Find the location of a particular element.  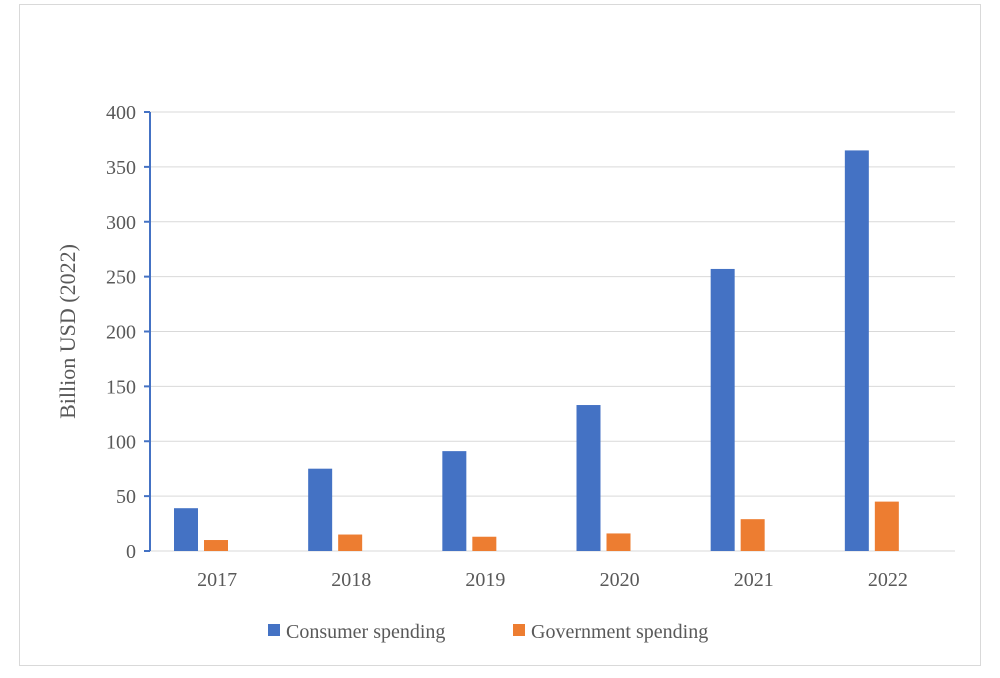

y-tick-label: 350 is located at coordinates (121, 168).